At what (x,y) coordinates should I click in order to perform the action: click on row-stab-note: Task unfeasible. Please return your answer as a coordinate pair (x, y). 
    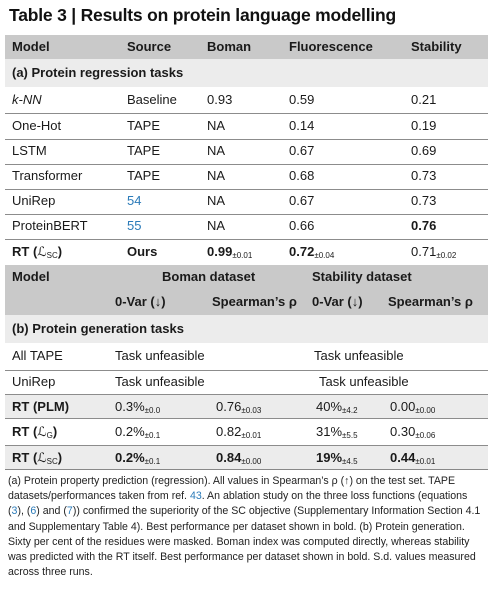
    Looking at the image, I should click on (364, 381).